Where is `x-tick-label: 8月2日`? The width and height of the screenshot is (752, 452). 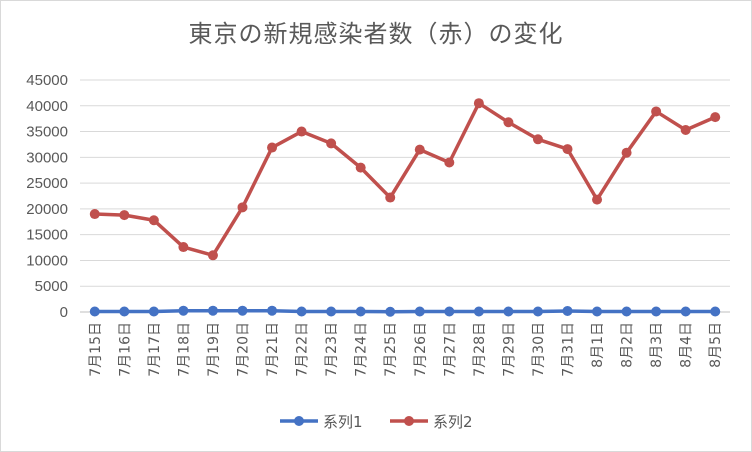
x-tick-label: 8月2日 is located at coordinates (628, 345).